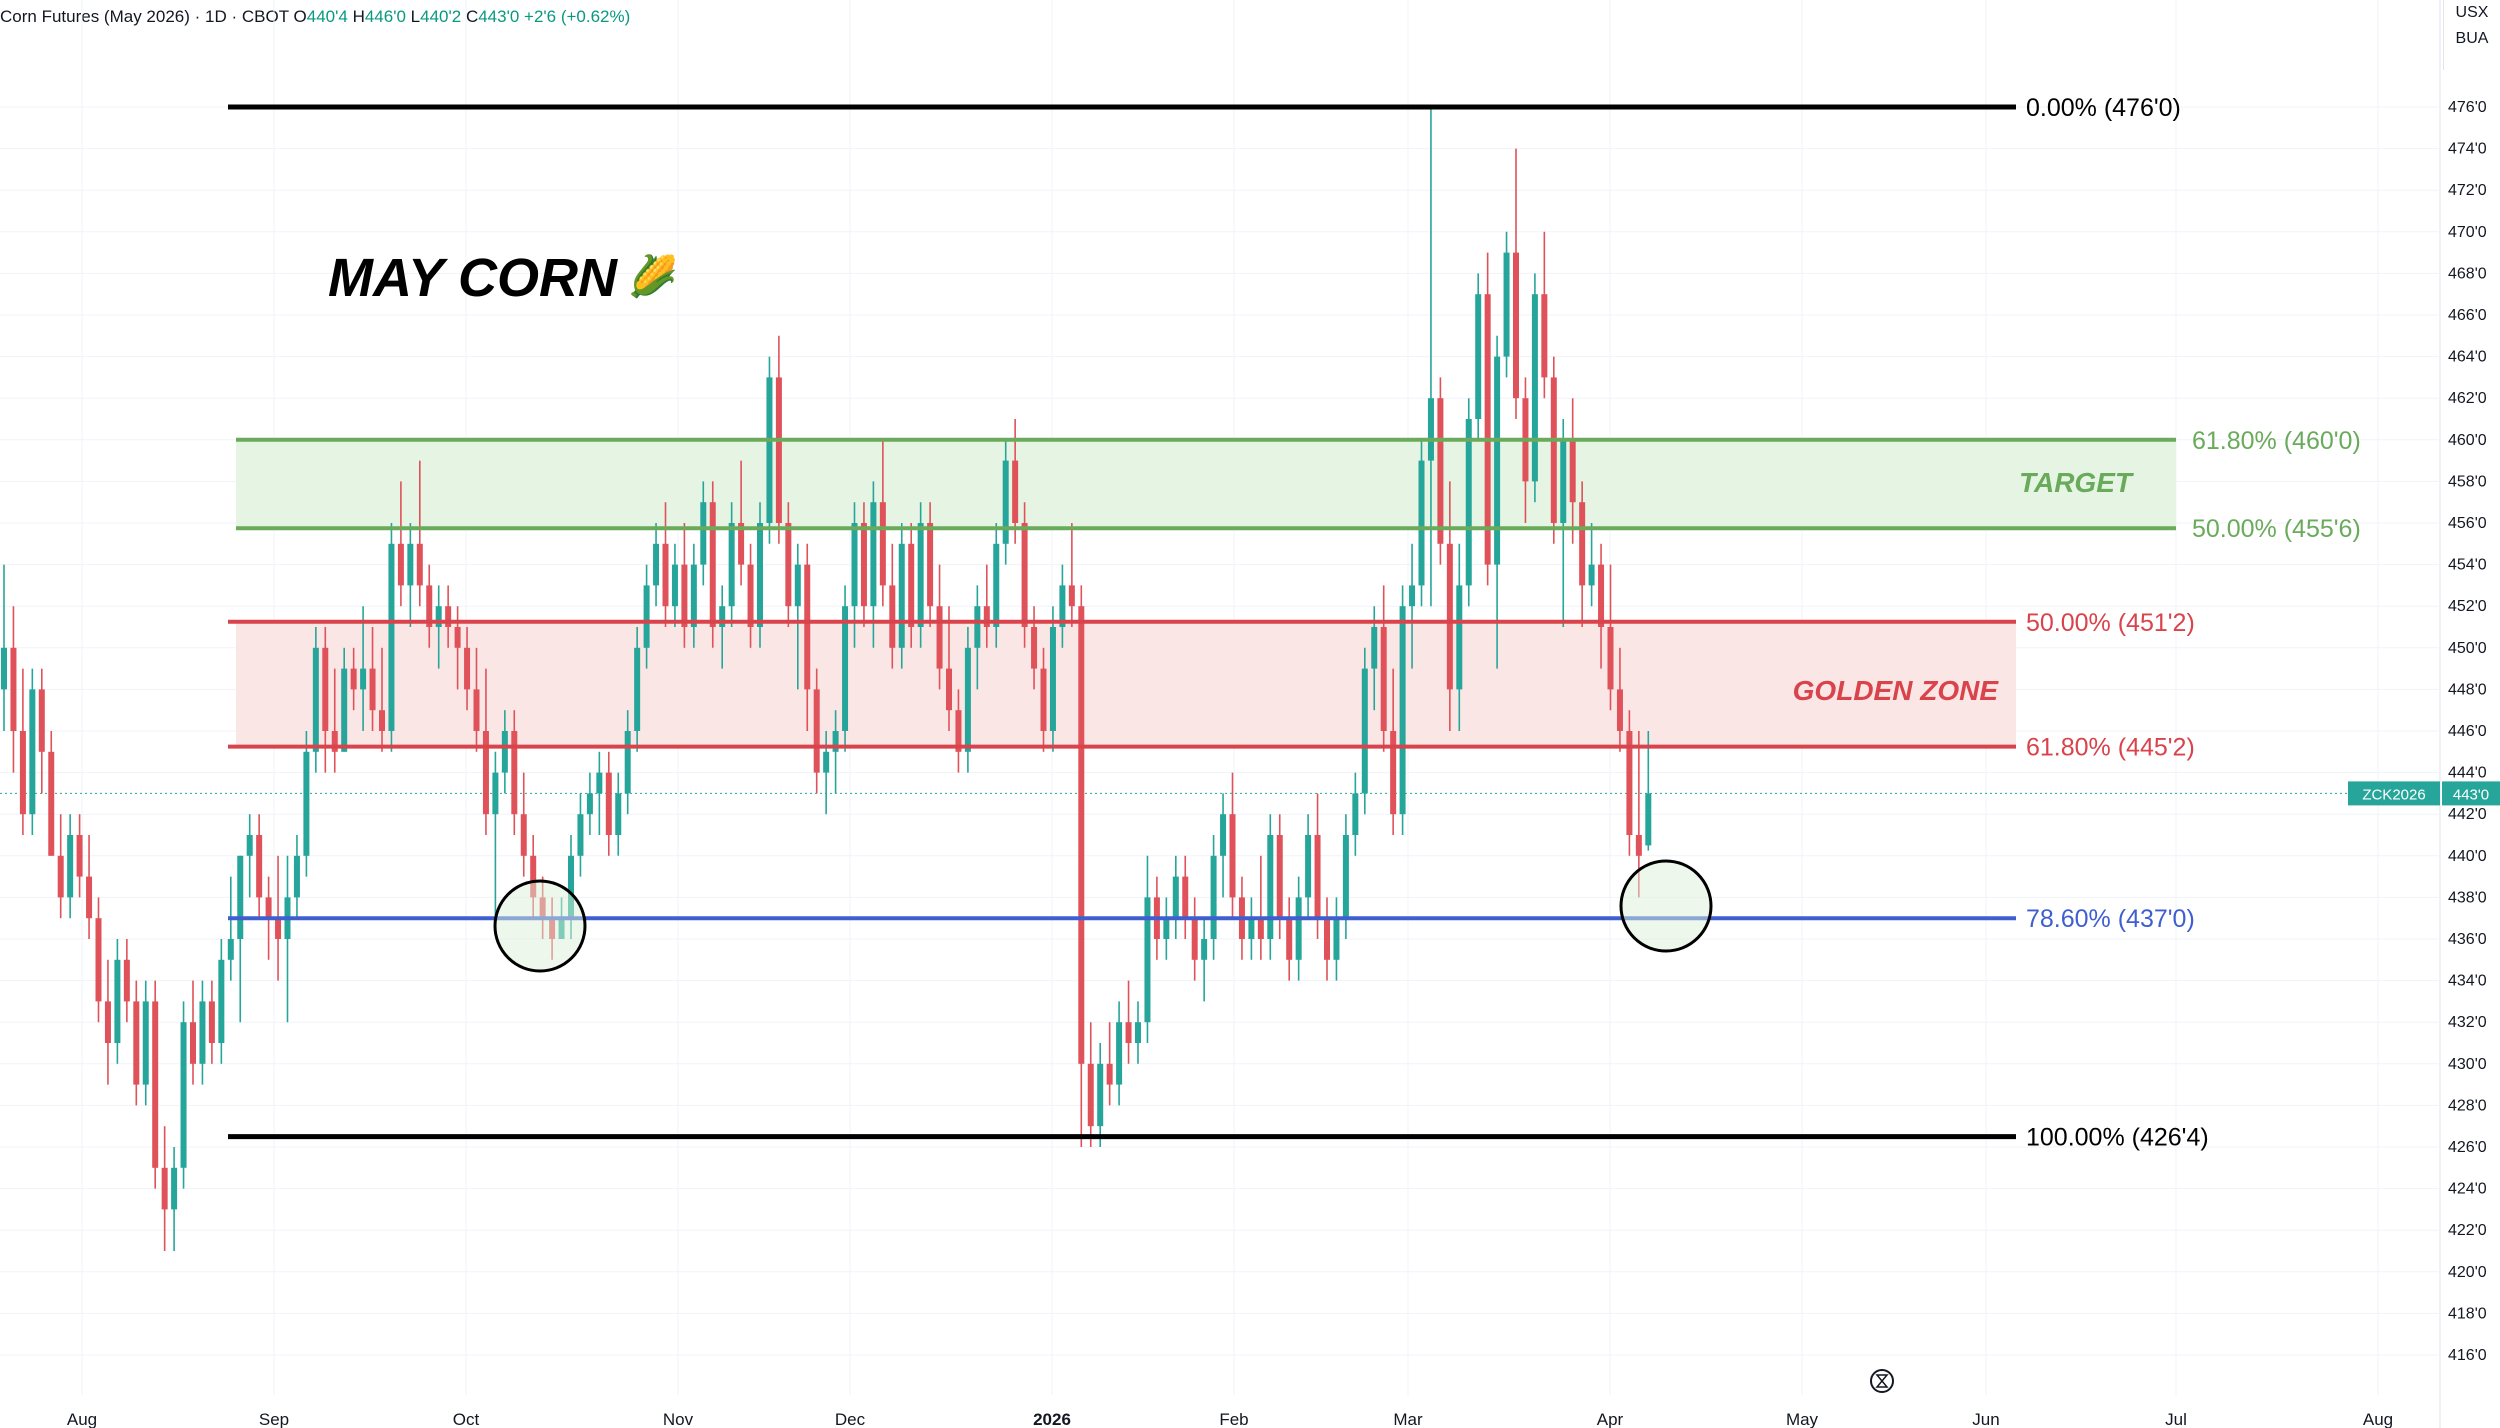  What do you see at coordinates (385, 16) in the screenshot?
I see `high-value: 446'0` at bounding box center [385, 16].